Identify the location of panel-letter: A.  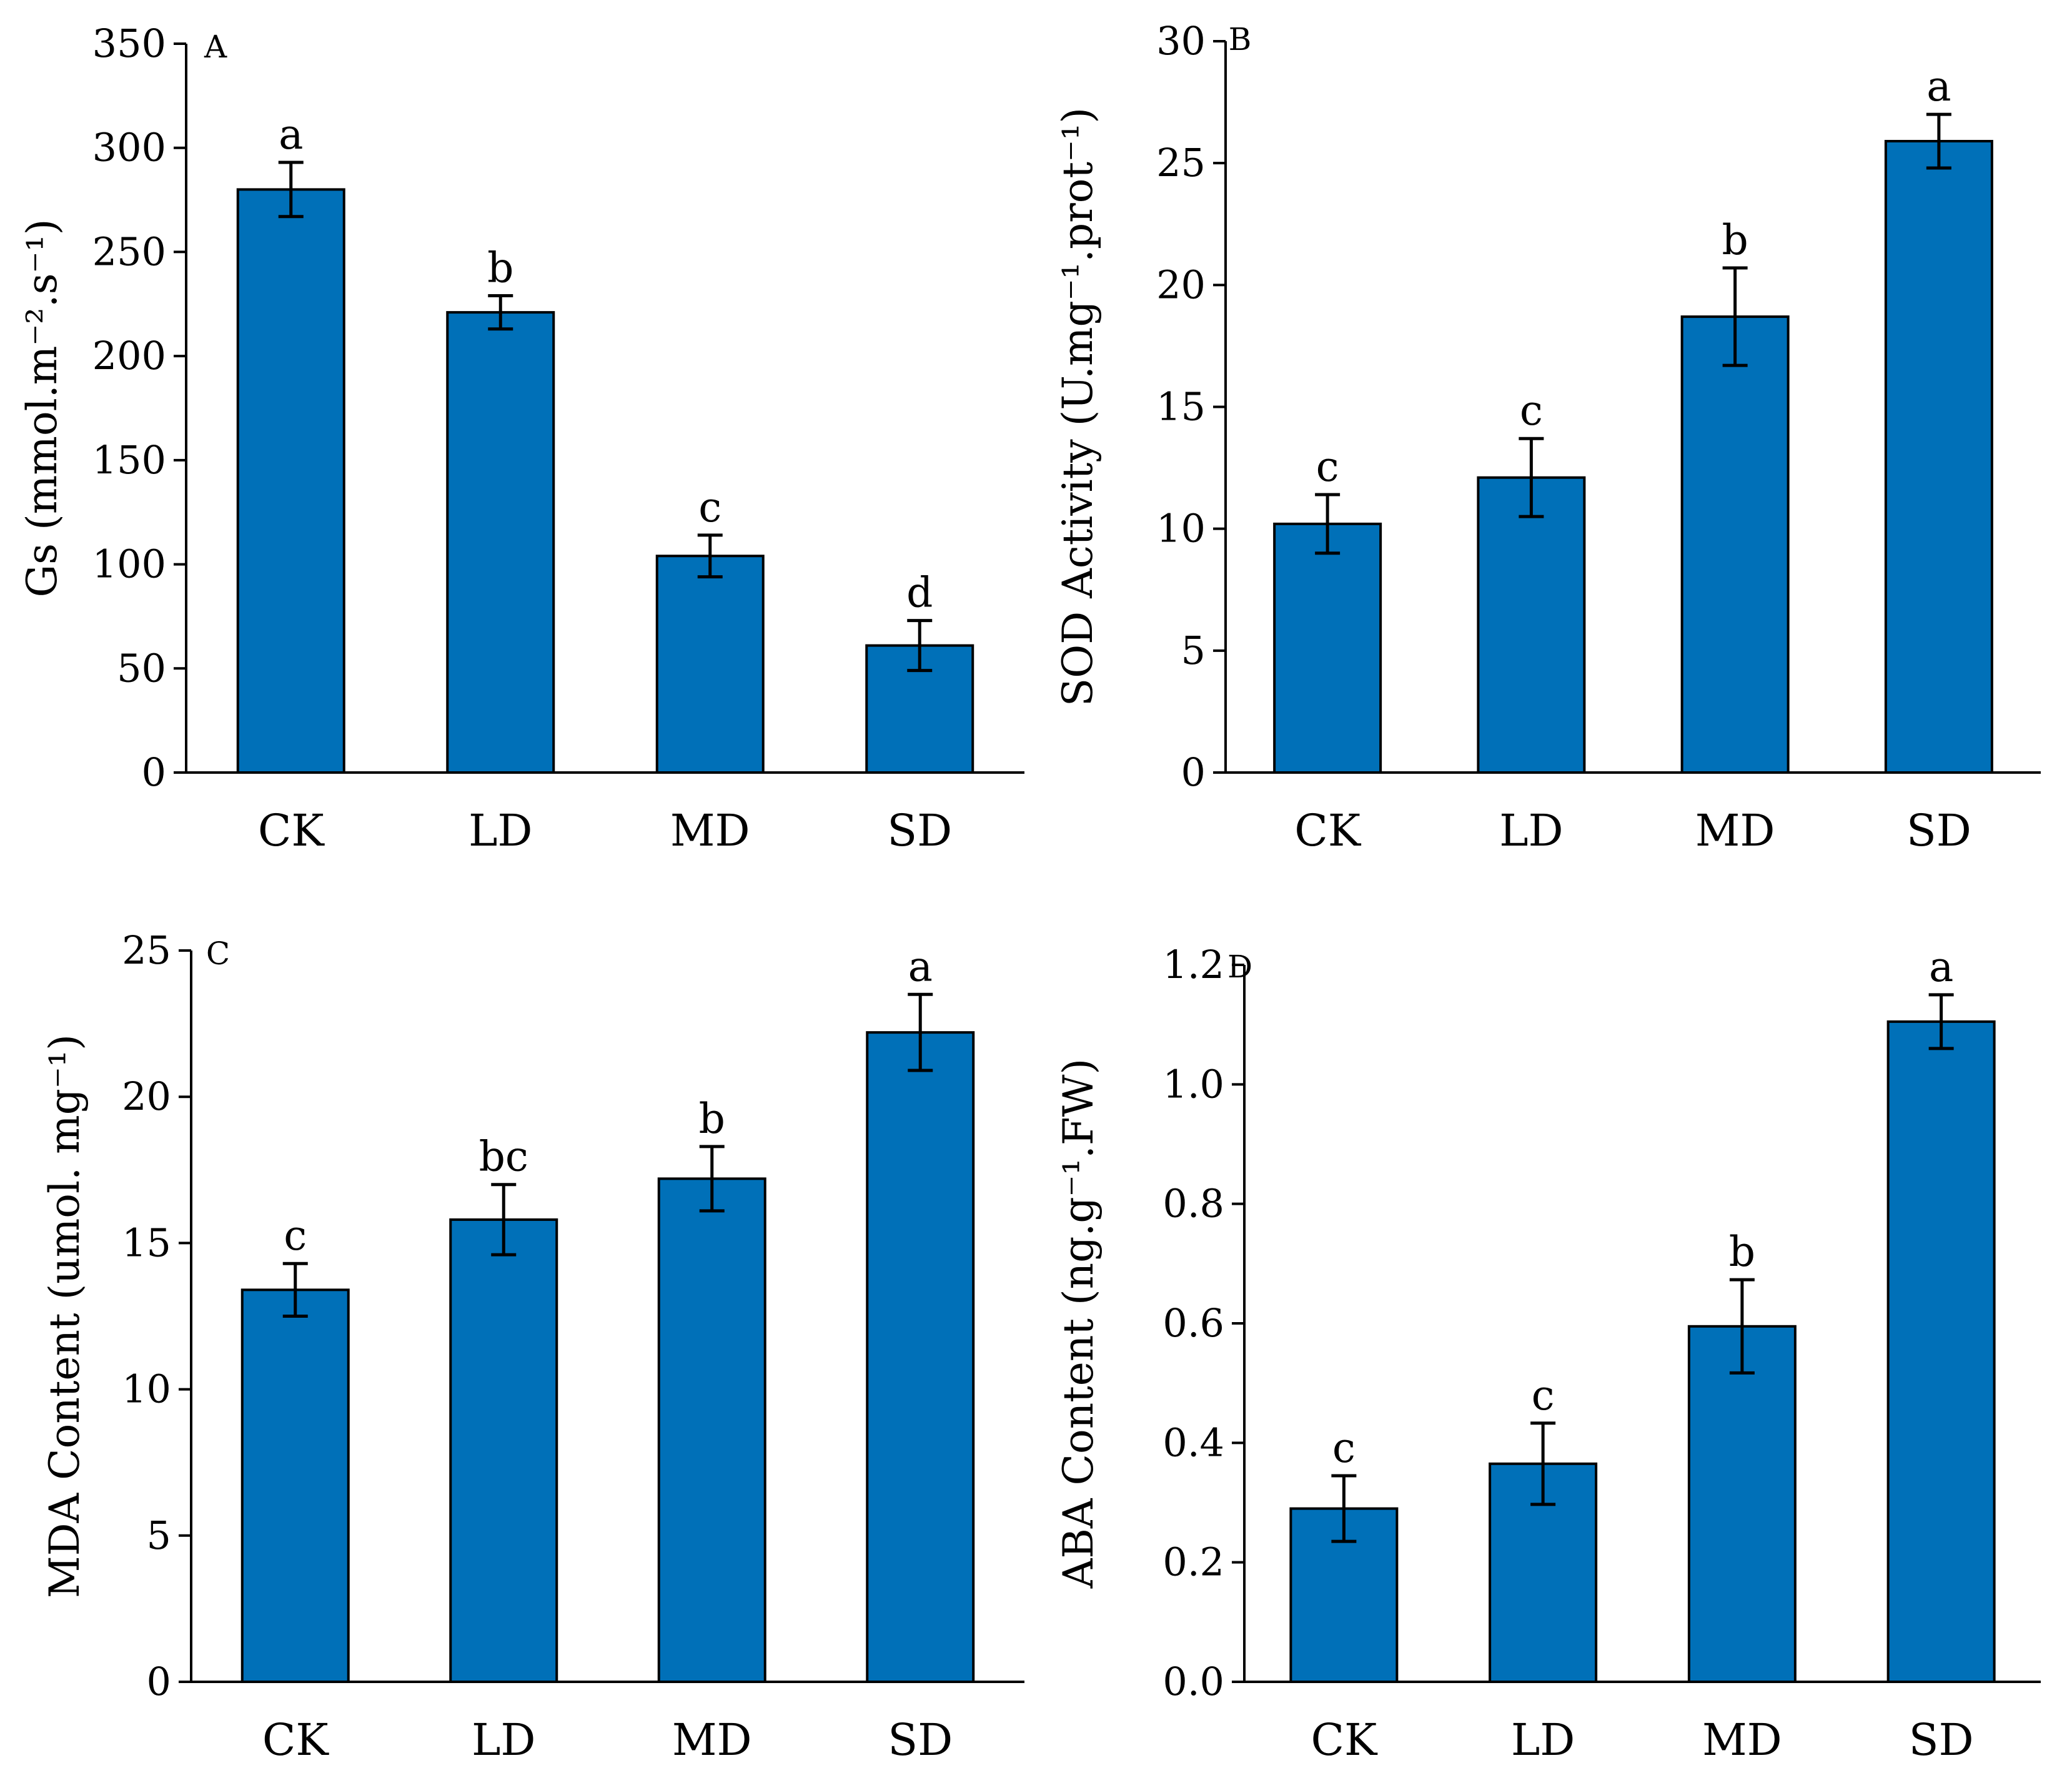
(215, 47).